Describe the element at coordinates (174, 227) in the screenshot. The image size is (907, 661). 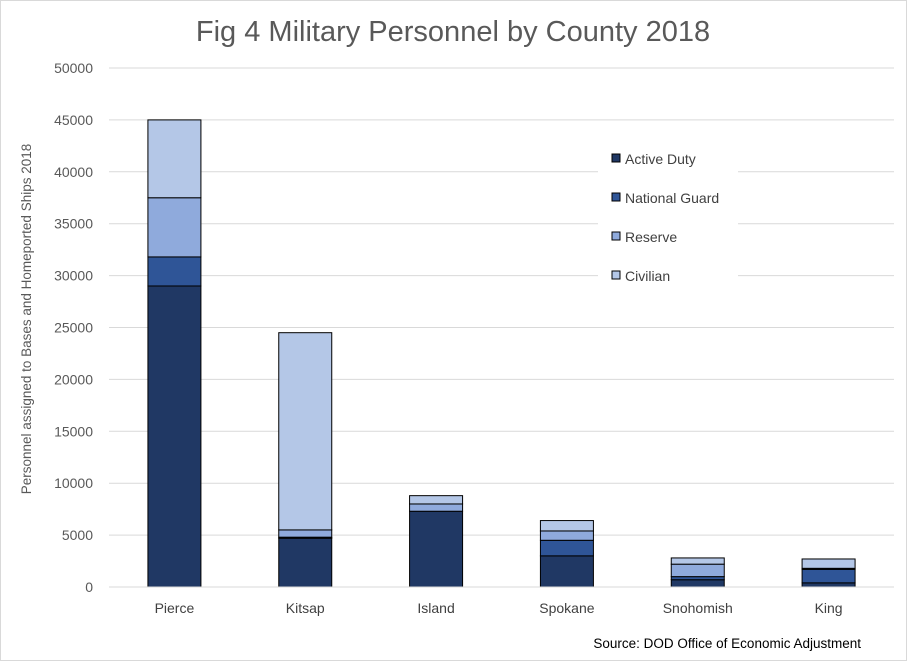
I see `bar-pierce-reserve` at that location.